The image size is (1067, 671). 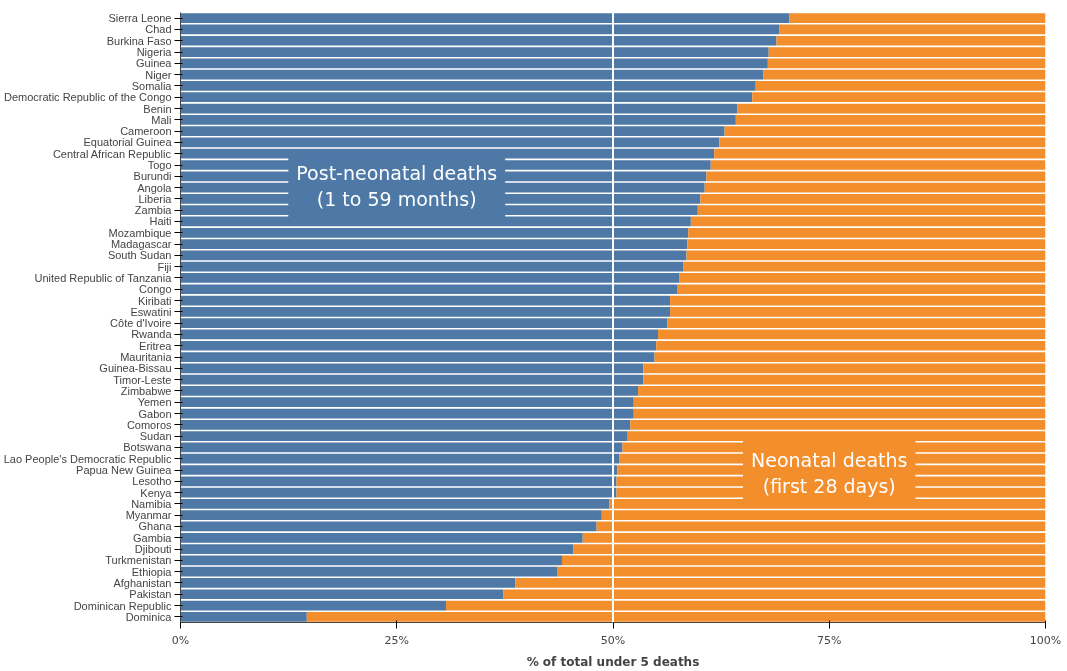 What do you see at coordinates (155, 187) in the screenshot?
I see `y-tick-label: Angola` at bounding box center [155, 187].